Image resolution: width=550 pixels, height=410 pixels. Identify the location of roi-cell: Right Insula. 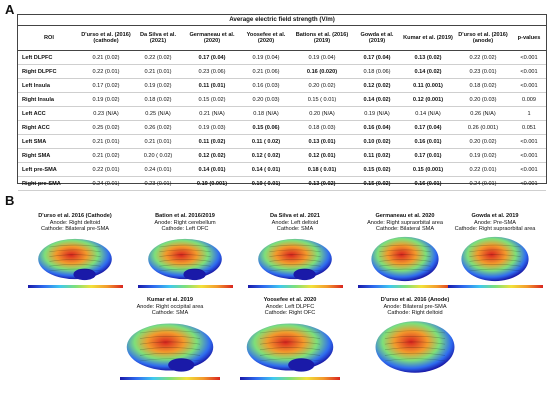
(49, 100).